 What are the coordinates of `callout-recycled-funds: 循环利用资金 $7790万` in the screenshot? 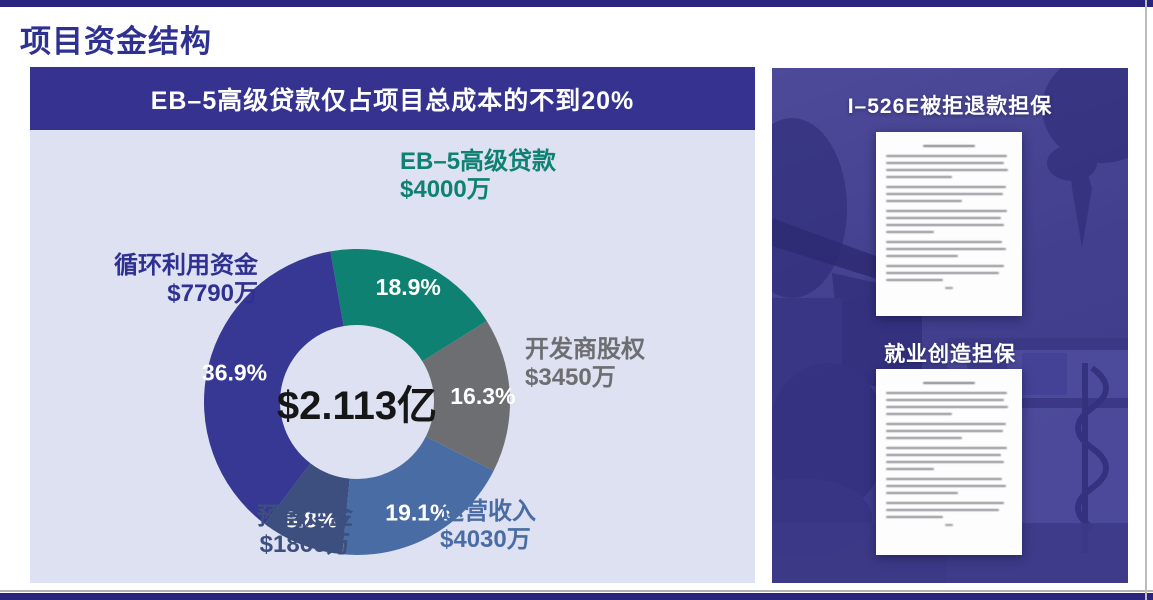 It's located at (163, 279).